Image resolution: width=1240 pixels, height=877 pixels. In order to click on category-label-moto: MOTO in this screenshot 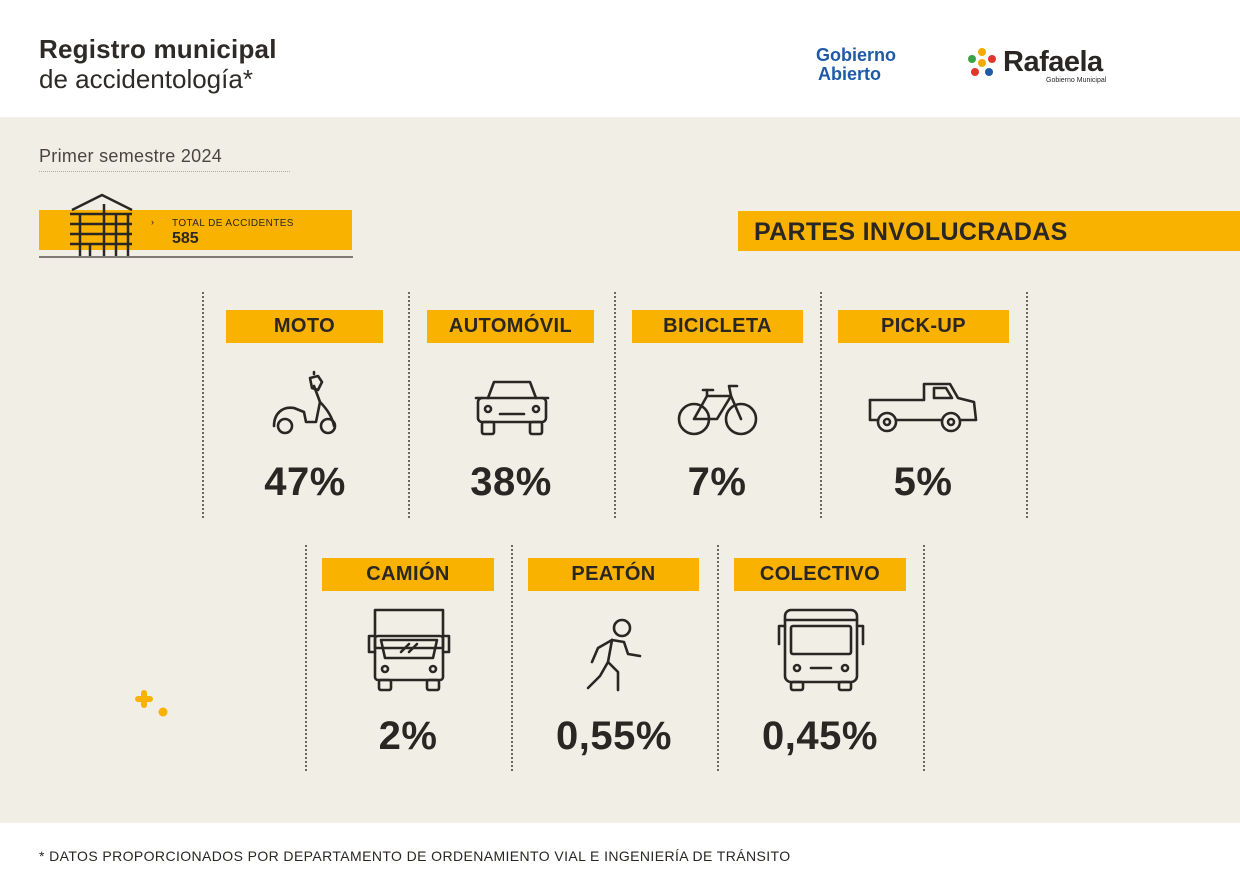, I will do `click(304, 326)`.